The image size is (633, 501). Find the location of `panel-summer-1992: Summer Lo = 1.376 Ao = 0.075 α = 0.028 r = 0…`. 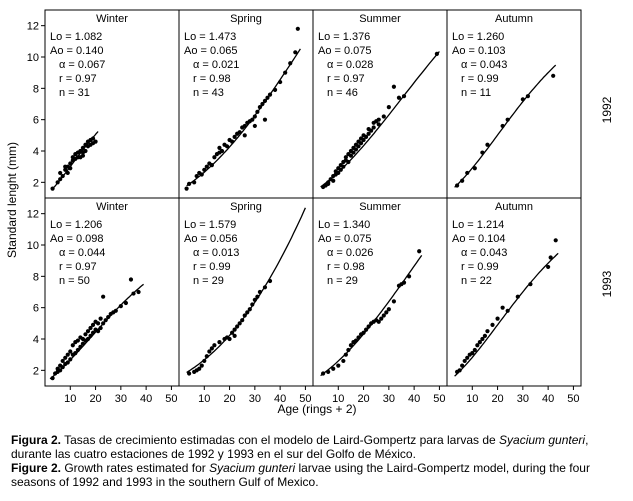

panel-summer-1992: Summer Lo = 1.376 Ao = 0.075 α = 0.028 r = 0… is located at coordinates (380, 104).